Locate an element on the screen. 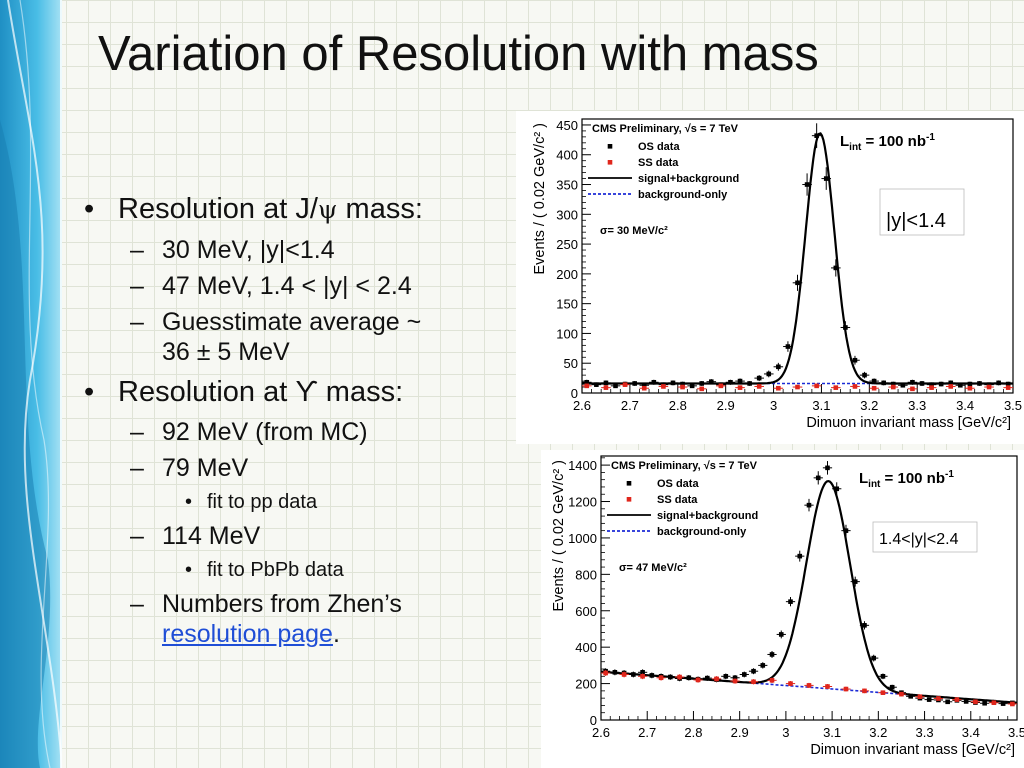 The width and height of the screenshot is (1024, 768). guesstimate-line1: Guesstimate average ~ is located at coordinates (292, 322).